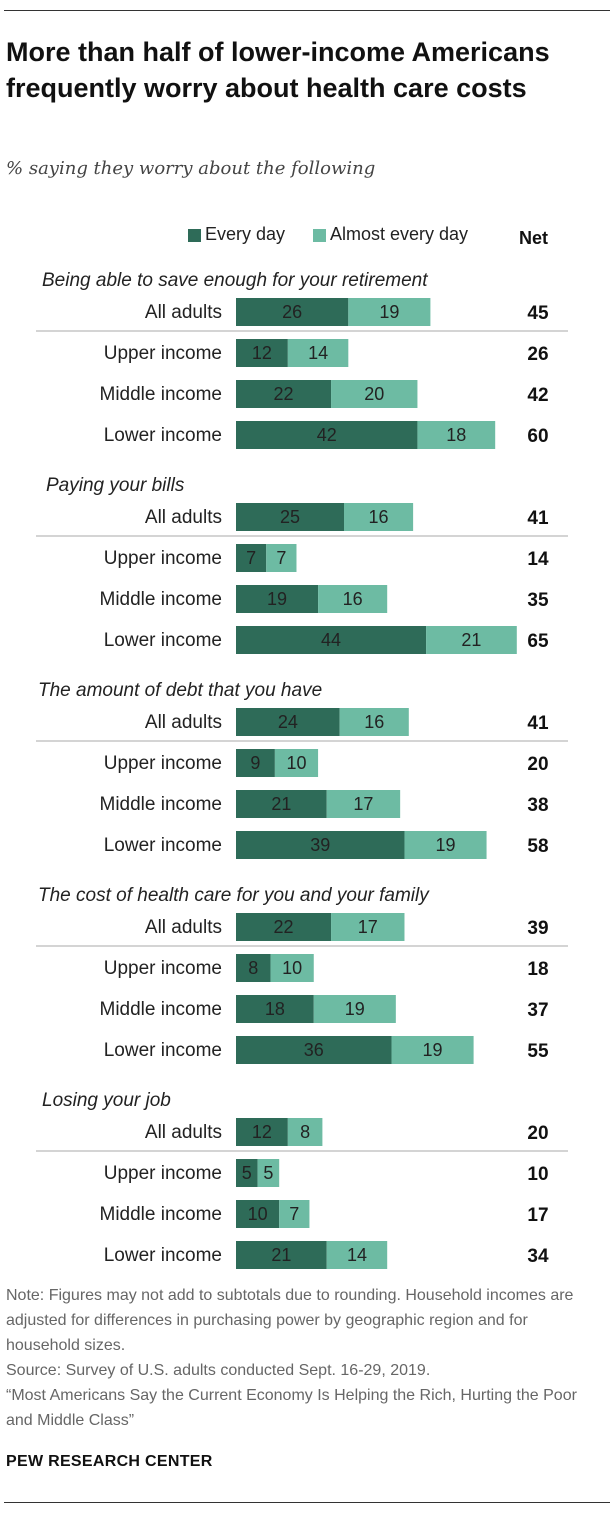 The width and height of the screenshot is (616, 1520). Describe the element at coordinates (258, 1214) in the screenshot. I see `bar-value-every-day: 10` at that location.